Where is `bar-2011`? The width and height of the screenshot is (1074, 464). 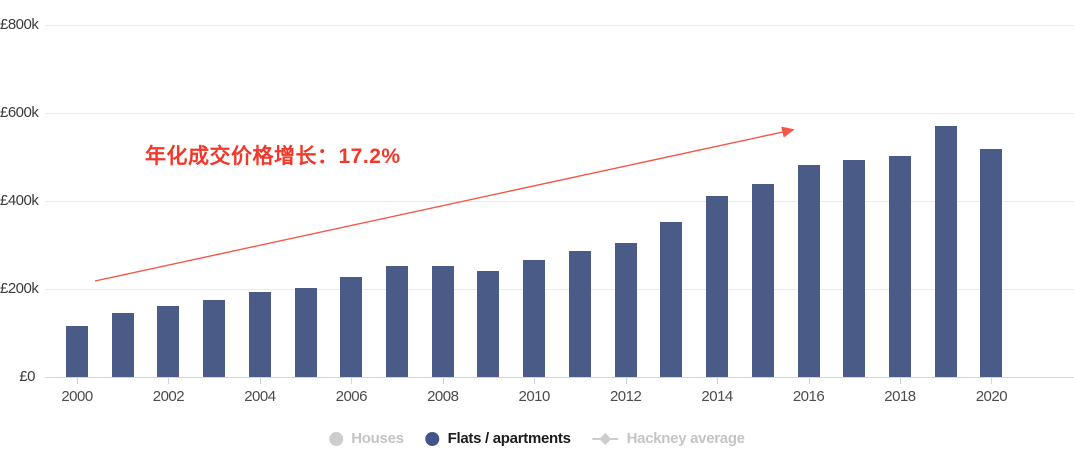
bar-2011 is located at coordinates (579, 314).